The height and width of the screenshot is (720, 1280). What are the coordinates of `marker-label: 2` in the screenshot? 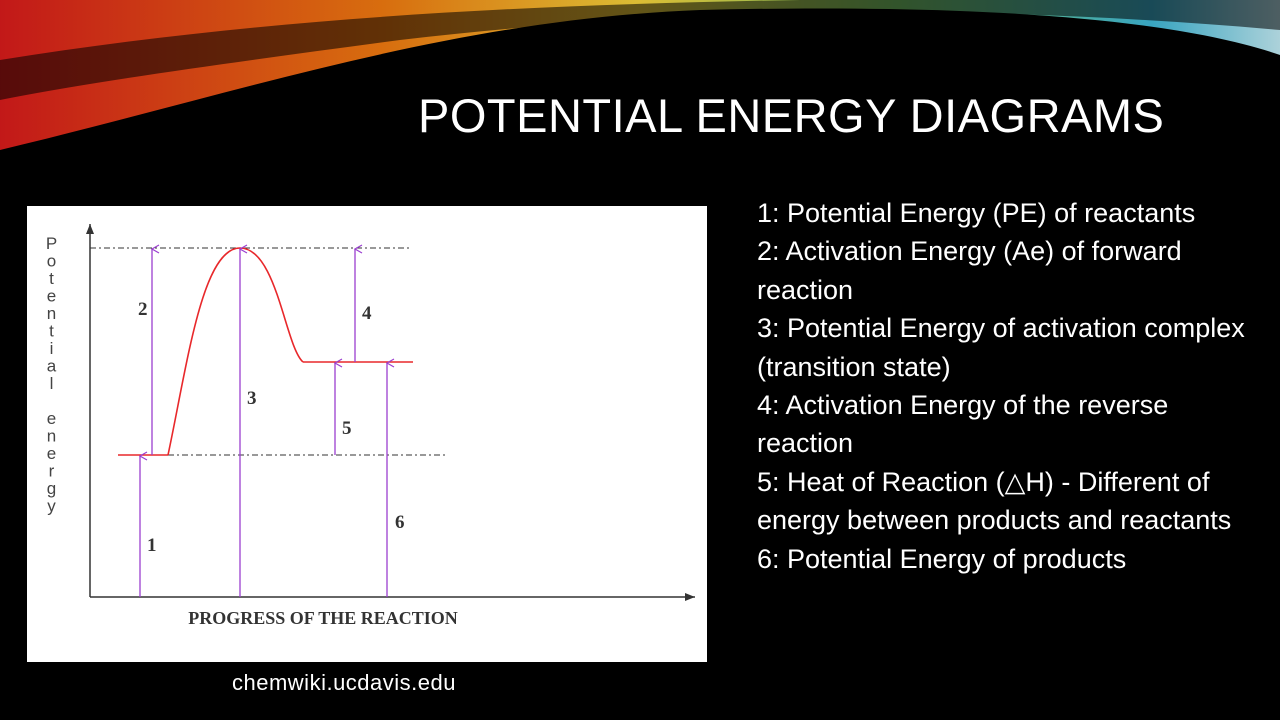 It's located at (143, 309).